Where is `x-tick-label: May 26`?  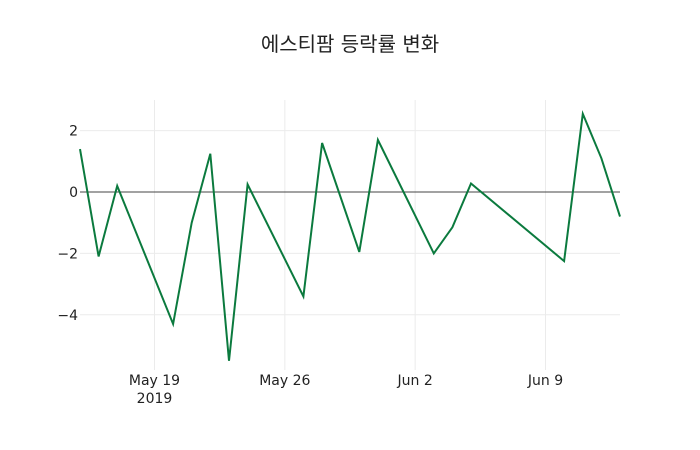
x-tick-label: May 26 is located at coordinates (284, 381).